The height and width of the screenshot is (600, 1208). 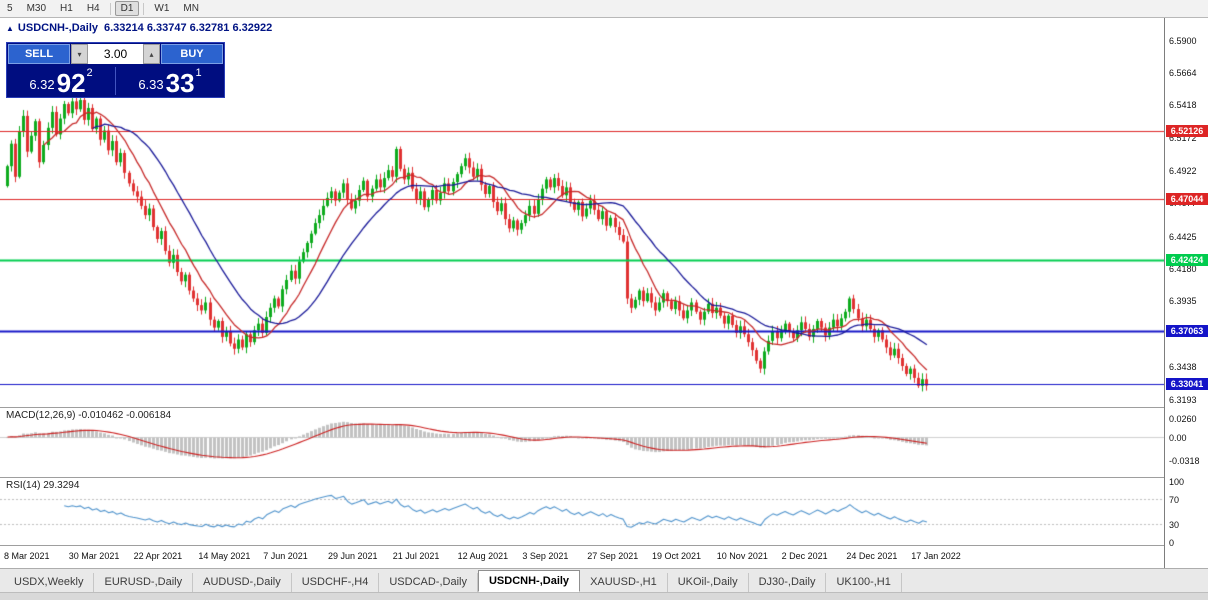 What do you see at coordinates (115, 81) in the screenshot?
I see `price-divider` at bounding box center [115, 81].